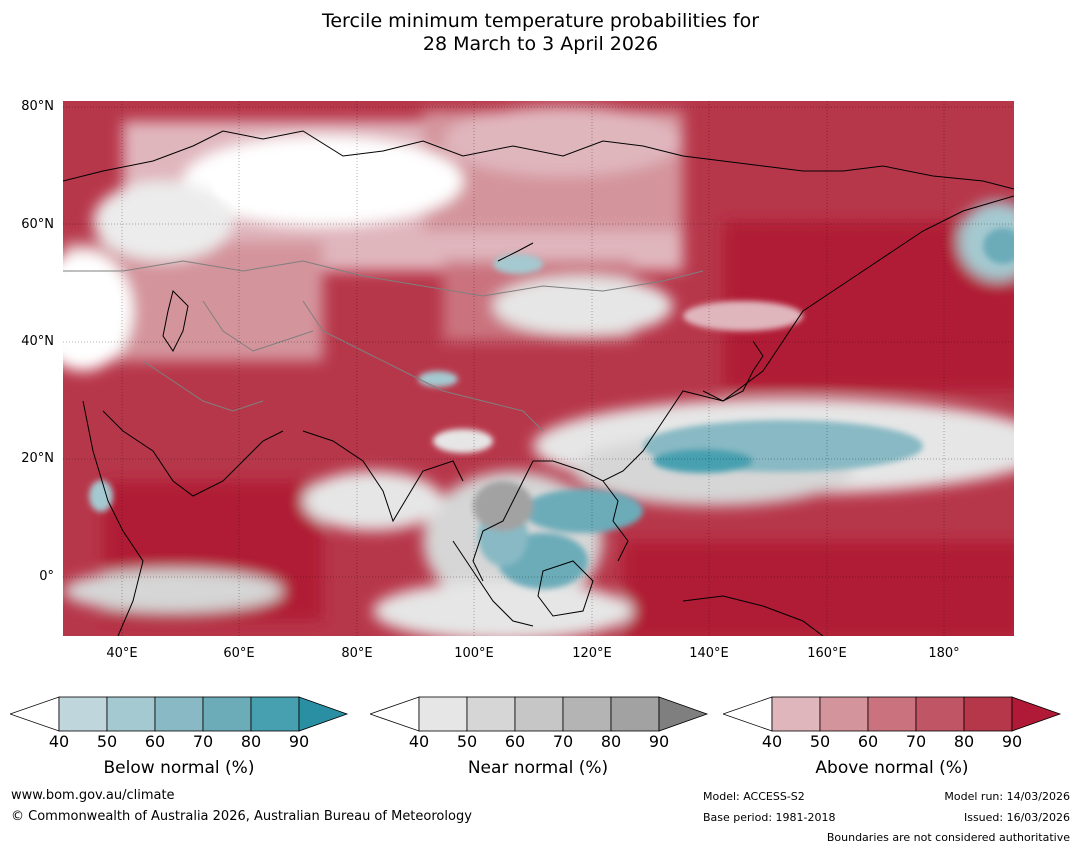  What do you see at coordinates (944, 653) in the screenshot?
I see `lon-label-180: 180°` at bounding box center [944, 653].